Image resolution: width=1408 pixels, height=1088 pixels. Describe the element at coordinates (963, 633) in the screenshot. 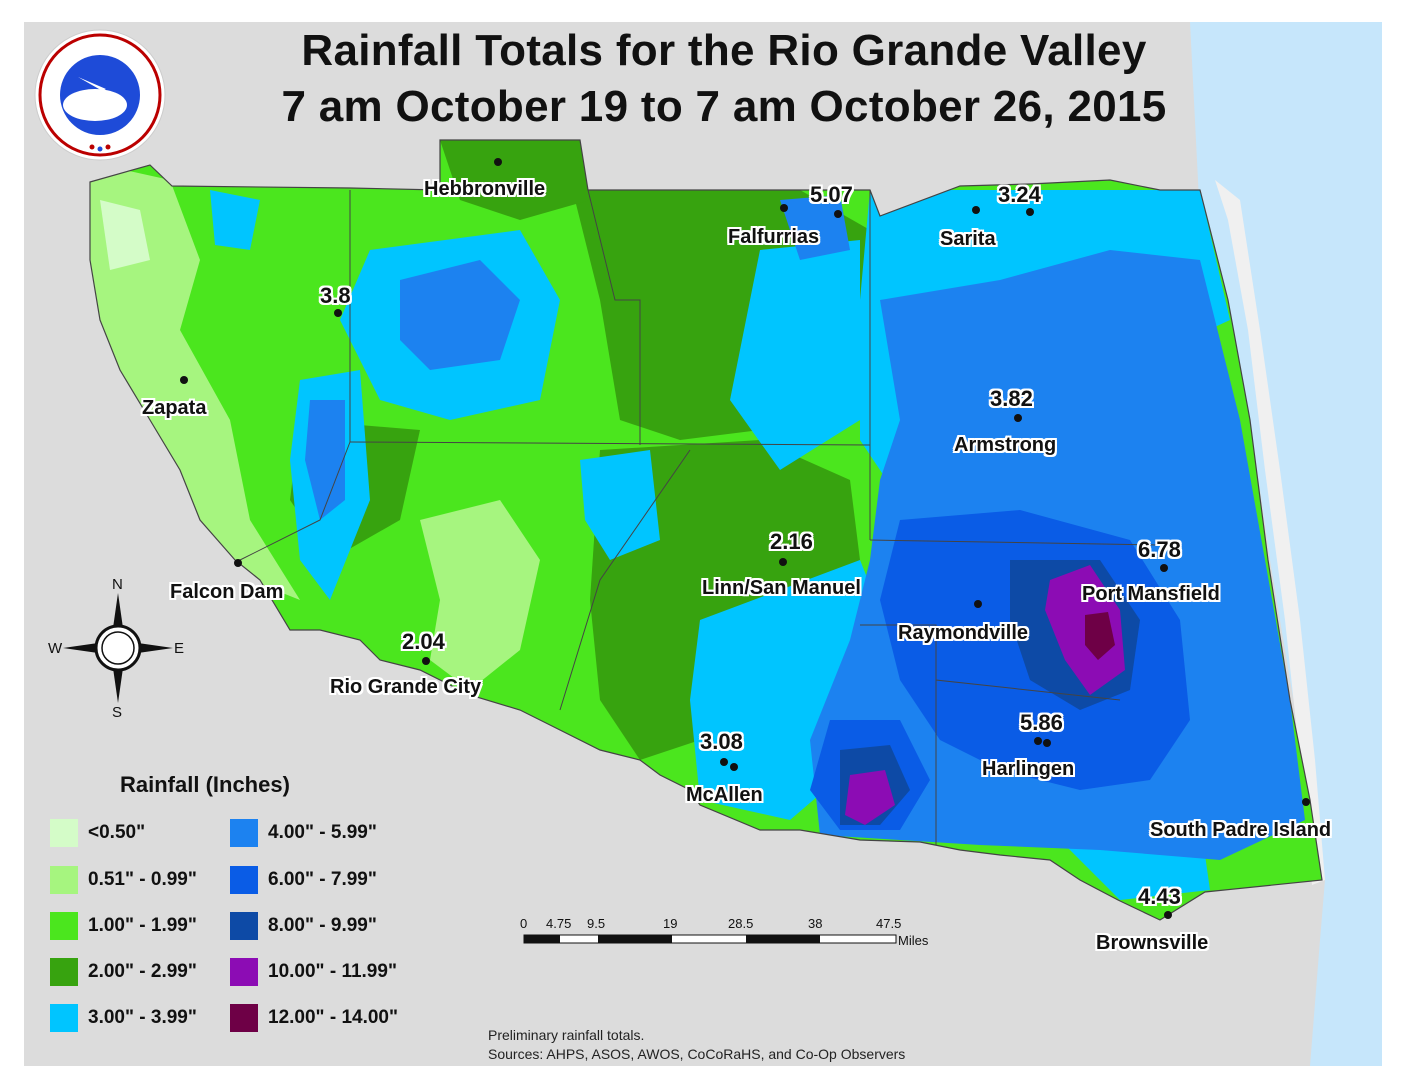

I see `city-label-raymondville: Raymondville` at that location.